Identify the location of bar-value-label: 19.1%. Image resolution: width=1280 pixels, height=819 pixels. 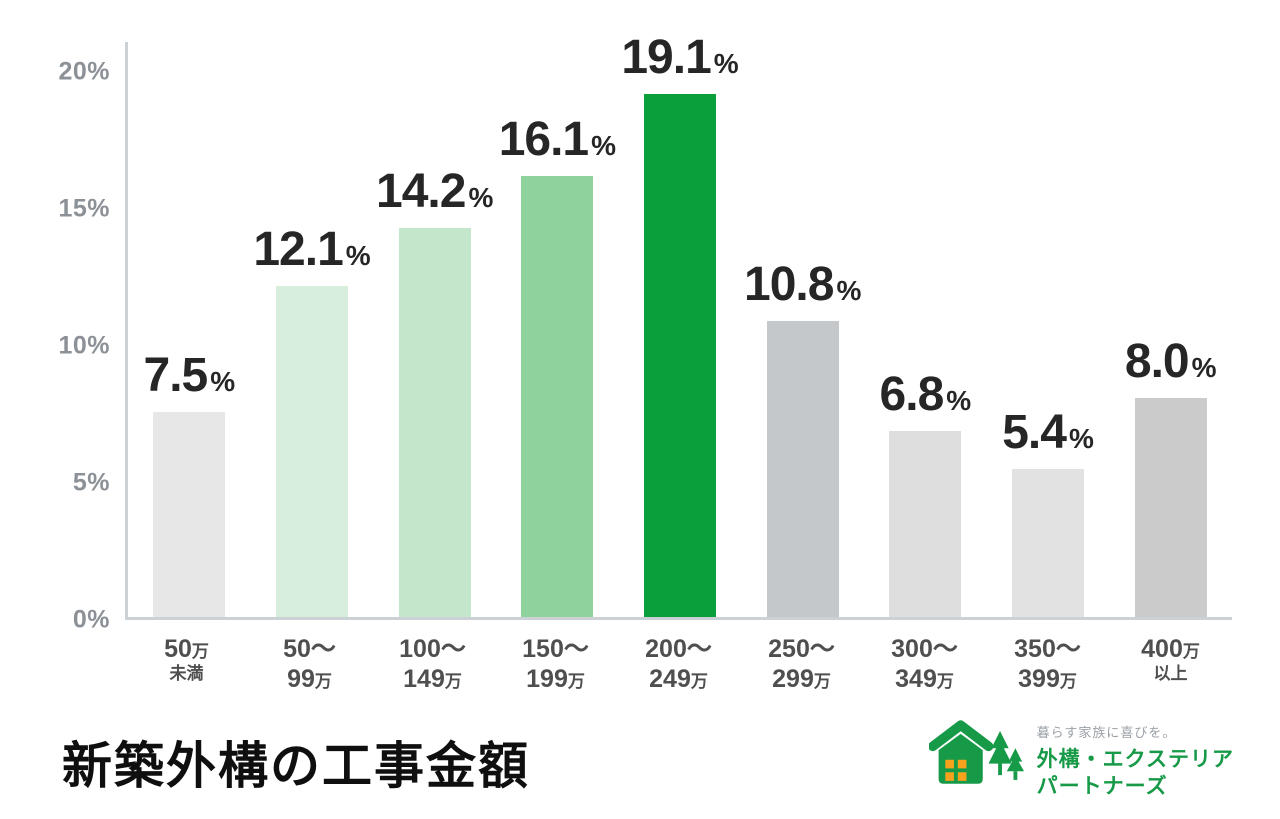
(680, 57).